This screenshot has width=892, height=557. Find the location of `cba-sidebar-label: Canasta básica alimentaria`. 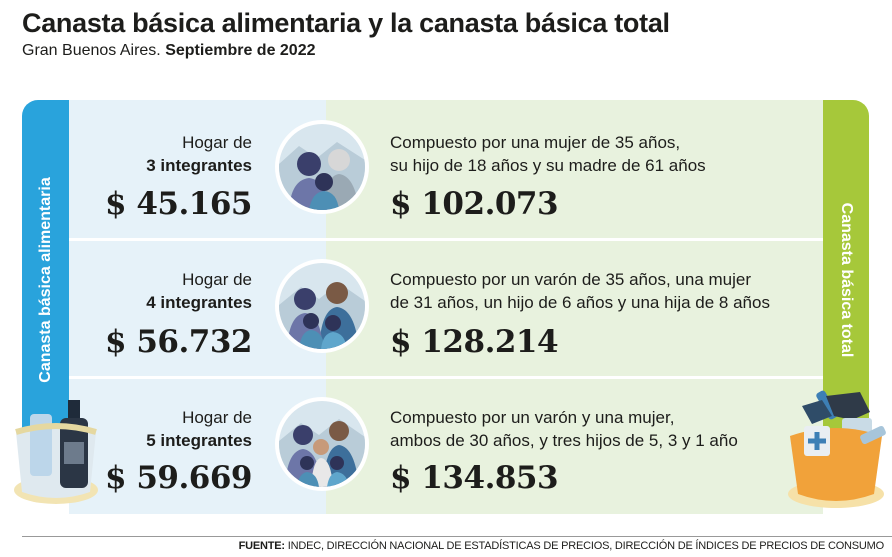

cba-sidebar-label: Canasta básica alimentaria is located at coordinates (45, 280).